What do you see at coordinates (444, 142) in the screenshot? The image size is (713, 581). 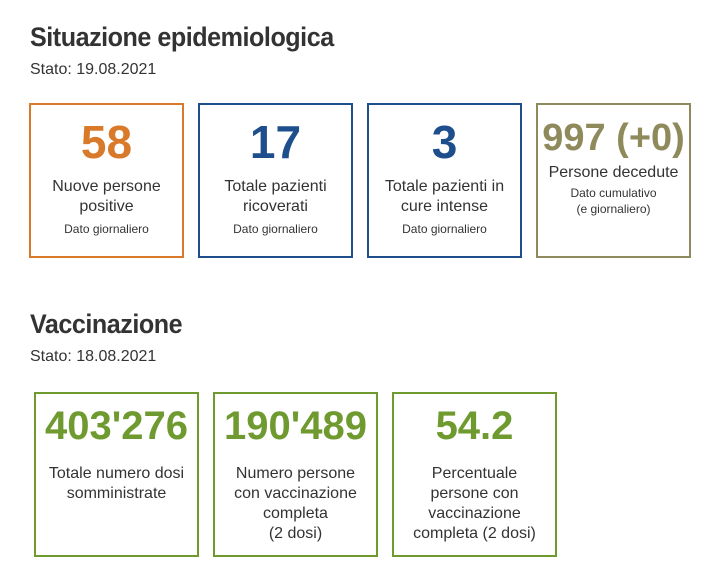 I see `intensive-care-value: 3` at bounding box center [444, 142].